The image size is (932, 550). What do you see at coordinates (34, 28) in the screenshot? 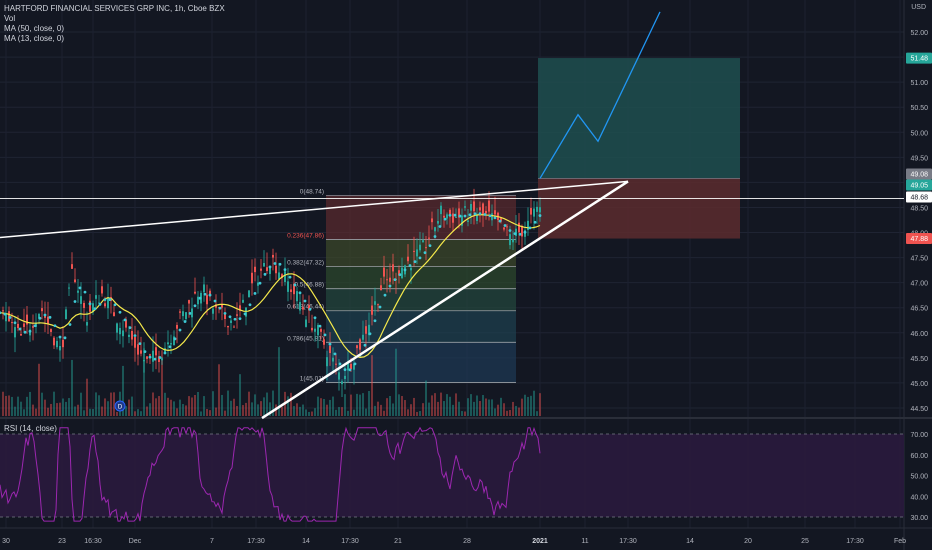
I see `ma50-label: MA (50, close, 0)` at bounding box center [34, 28].